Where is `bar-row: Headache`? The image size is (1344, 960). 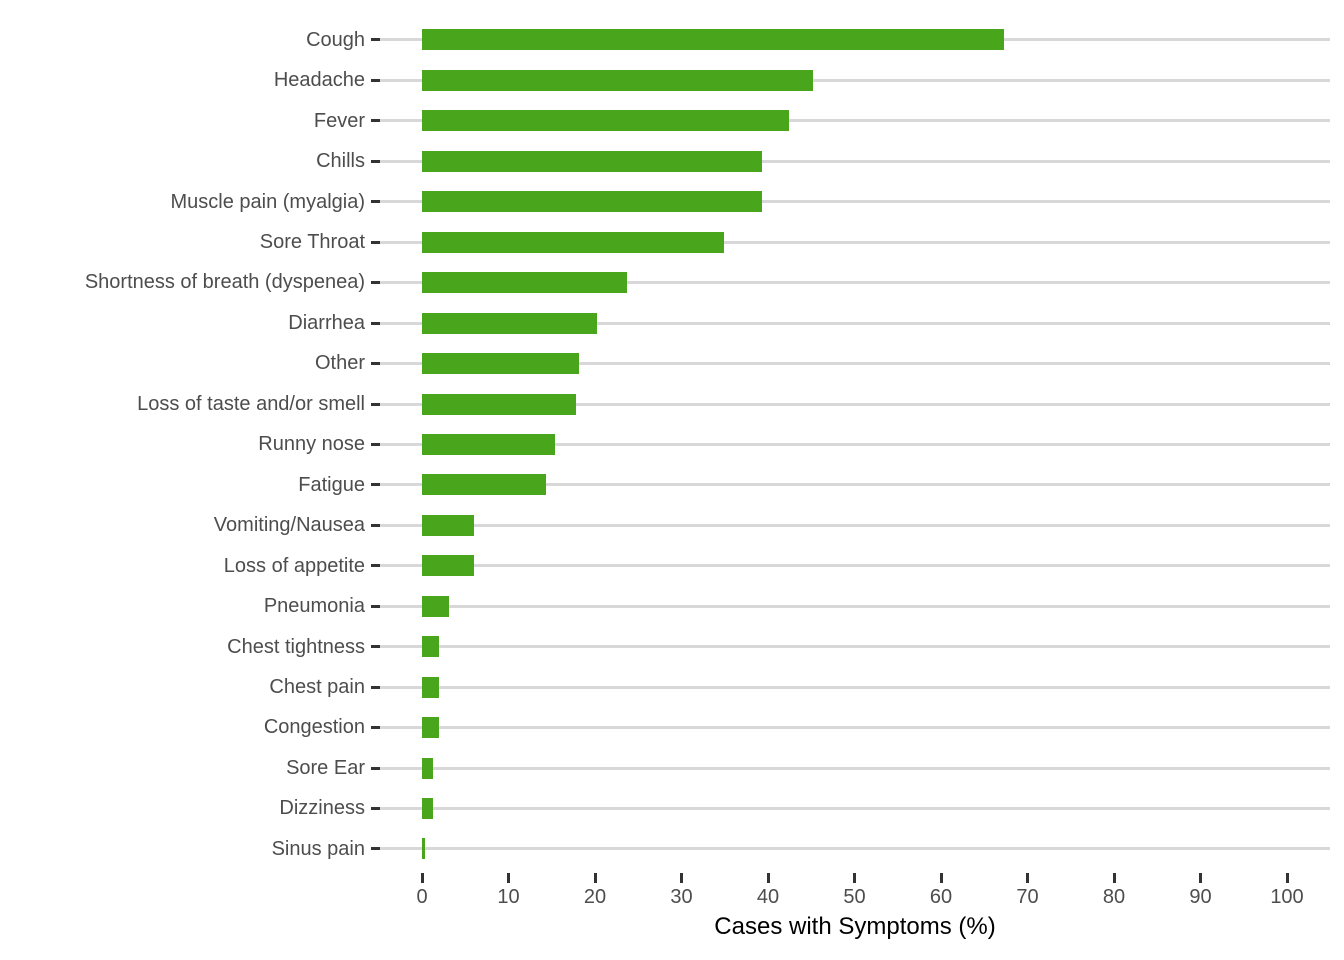 bar-row: Headache is located at coordinates (672, 80).